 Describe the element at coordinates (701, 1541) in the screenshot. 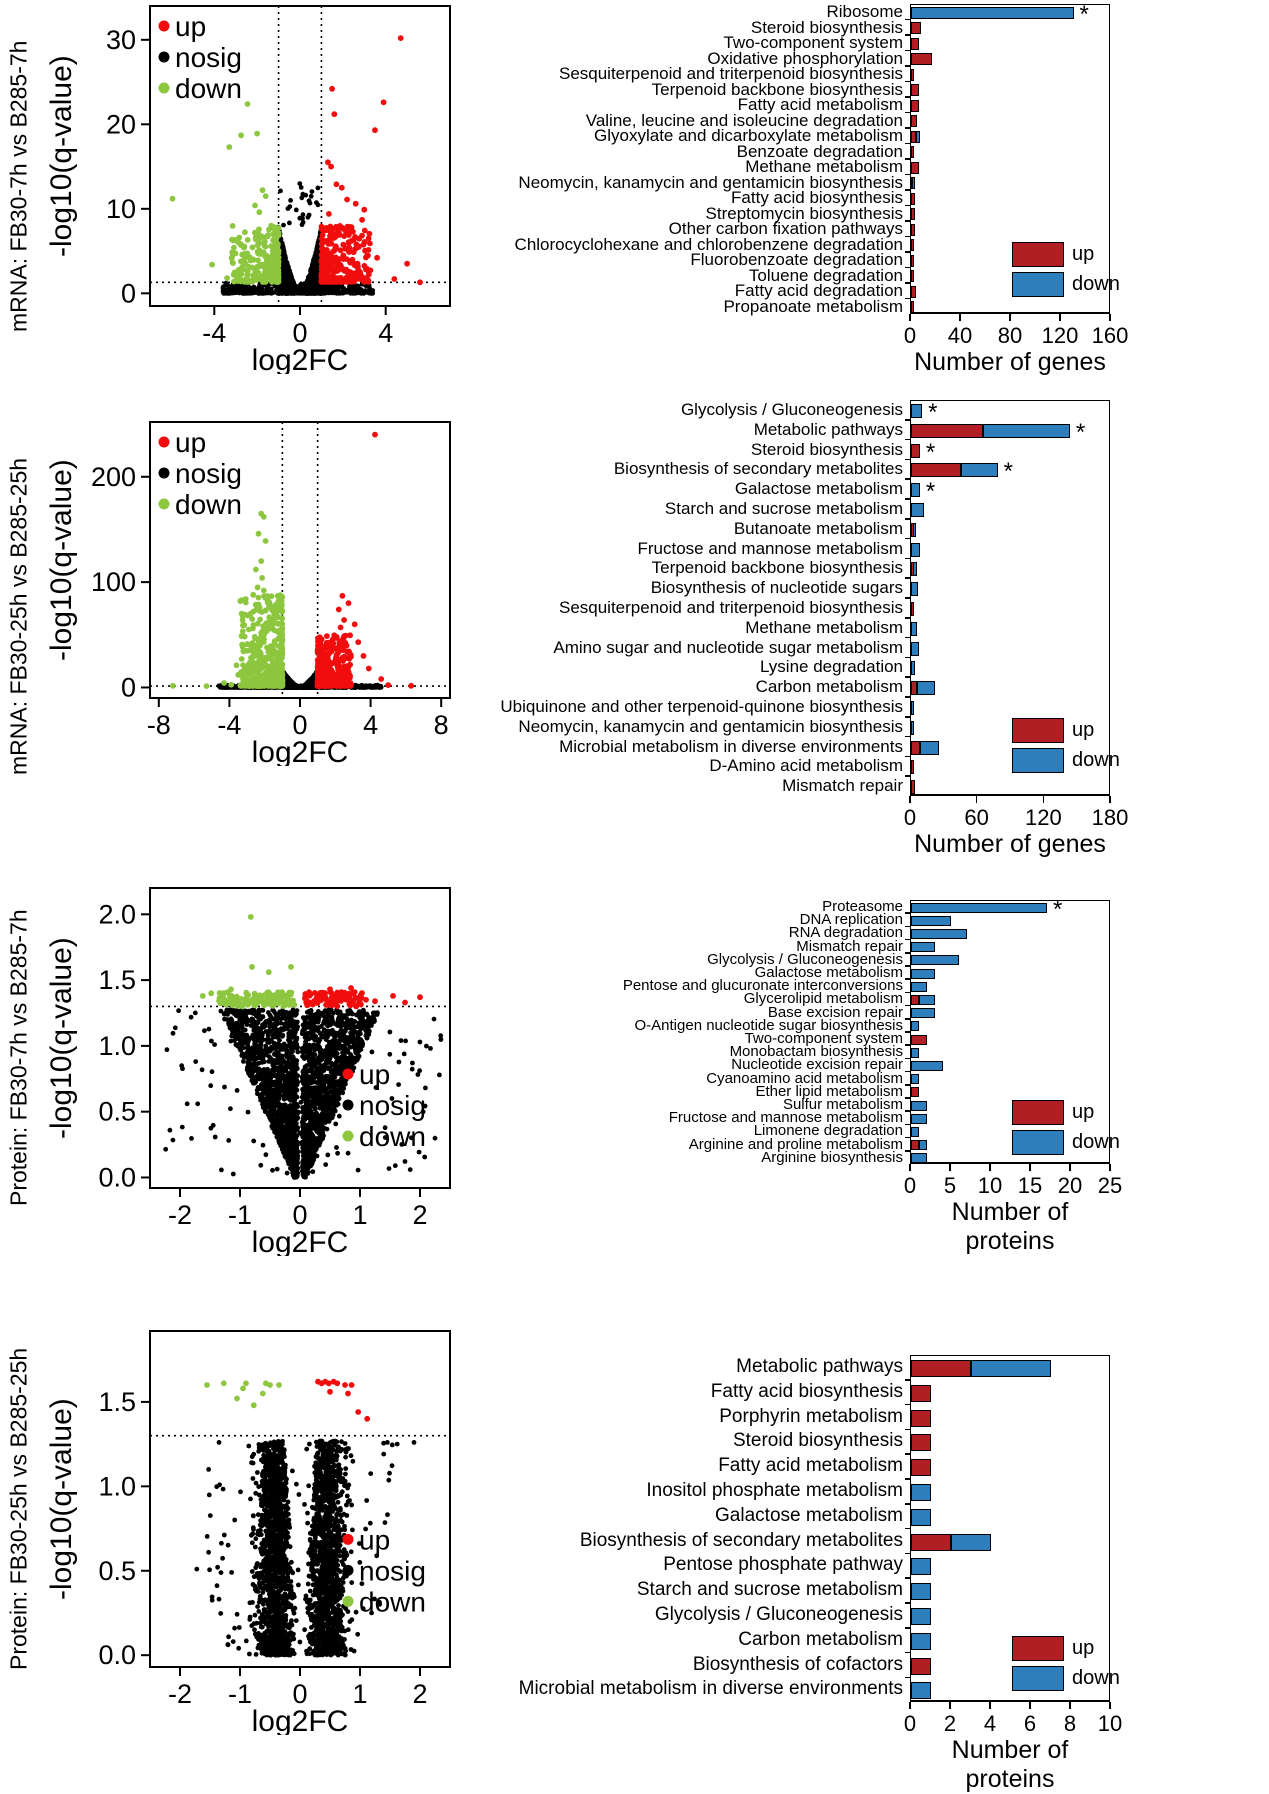

I see `pathway-label: Biosynthesis of secondary metabolites` at that location.